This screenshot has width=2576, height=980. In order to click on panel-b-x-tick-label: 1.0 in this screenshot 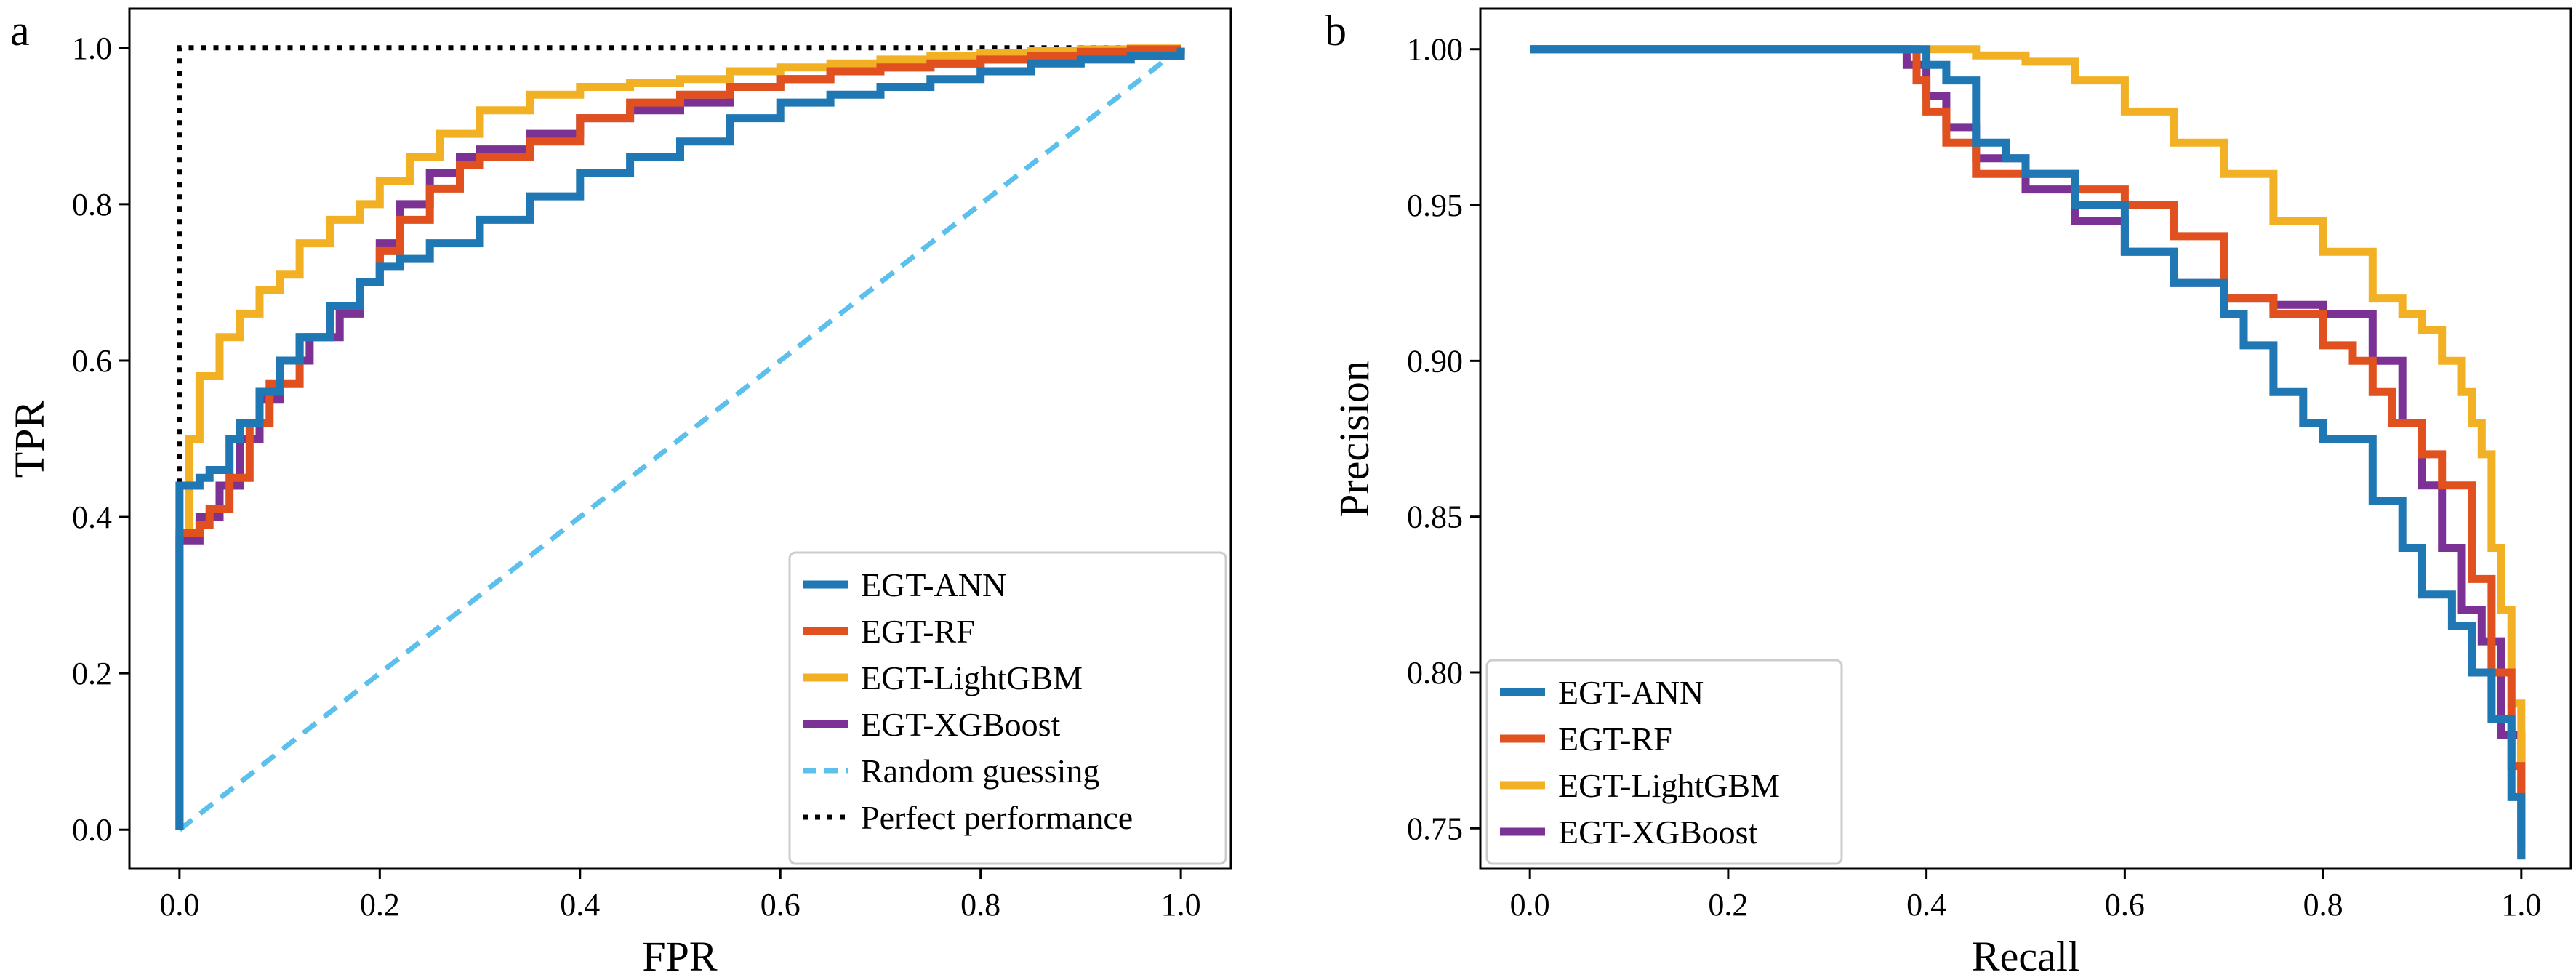, I will do `click(2521, 905)`.